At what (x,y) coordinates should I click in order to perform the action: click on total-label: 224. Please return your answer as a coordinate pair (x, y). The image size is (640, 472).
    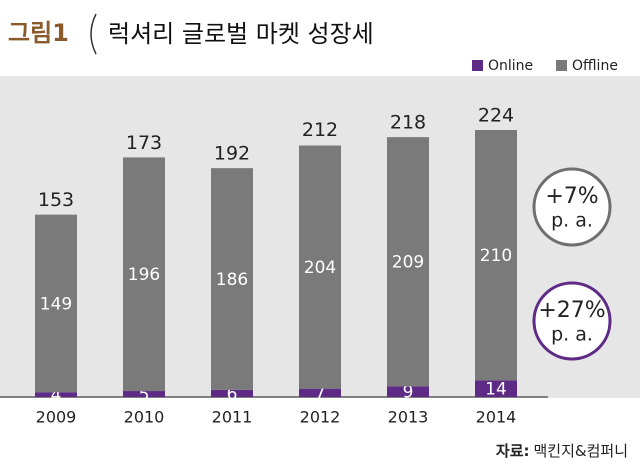
    Looking at the image, I should click on (496, 116).